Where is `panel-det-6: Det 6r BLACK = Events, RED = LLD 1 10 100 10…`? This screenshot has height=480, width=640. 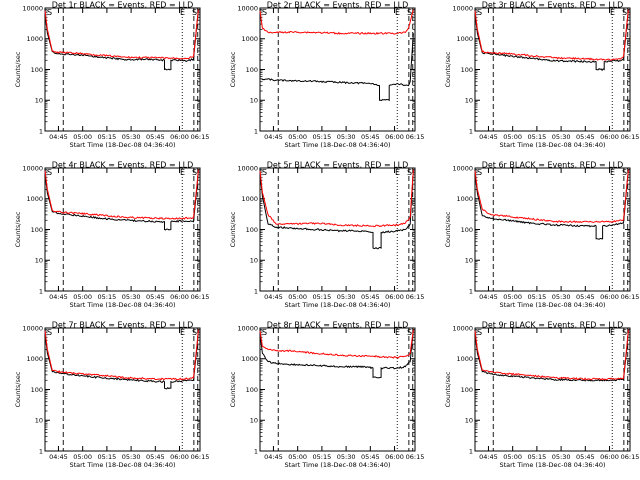 panel-det-6: Det 6r BLACK = Events, RED = LLD 1 10 100 10… is located at coordinates (541, 235).